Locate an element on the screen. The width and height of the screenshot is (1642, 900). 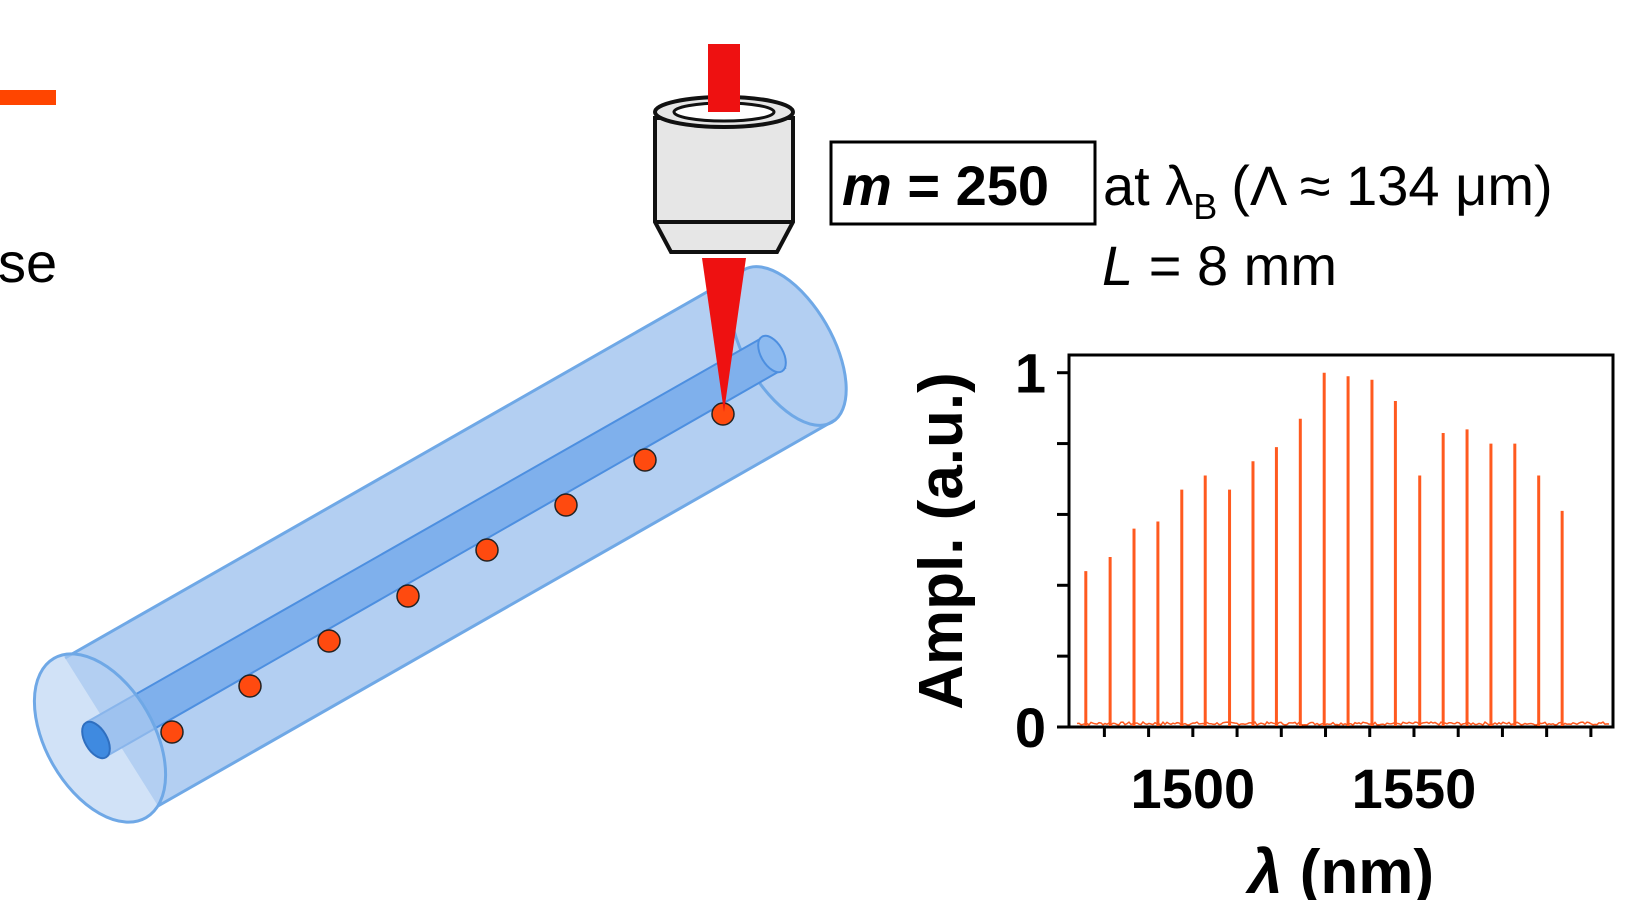
accent-bar is located at coordinates (28, 97).